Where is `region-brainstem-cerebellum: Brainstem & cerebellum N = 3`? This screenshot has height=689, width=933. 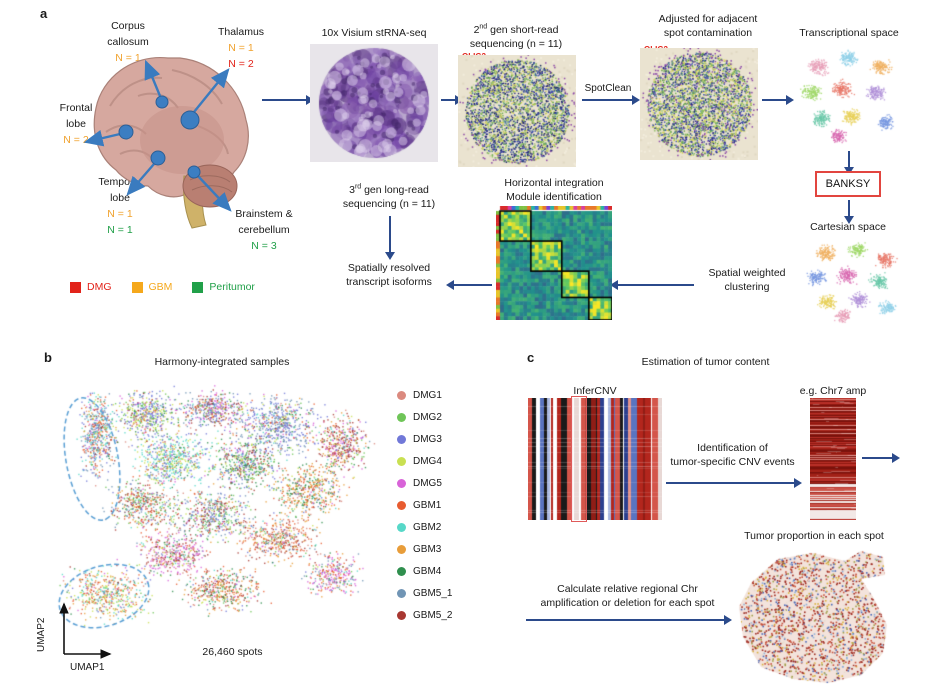
region-brainstem-cerebellum: Brainstem & cerebellum N = 3 is located at coordinates (264, 230).